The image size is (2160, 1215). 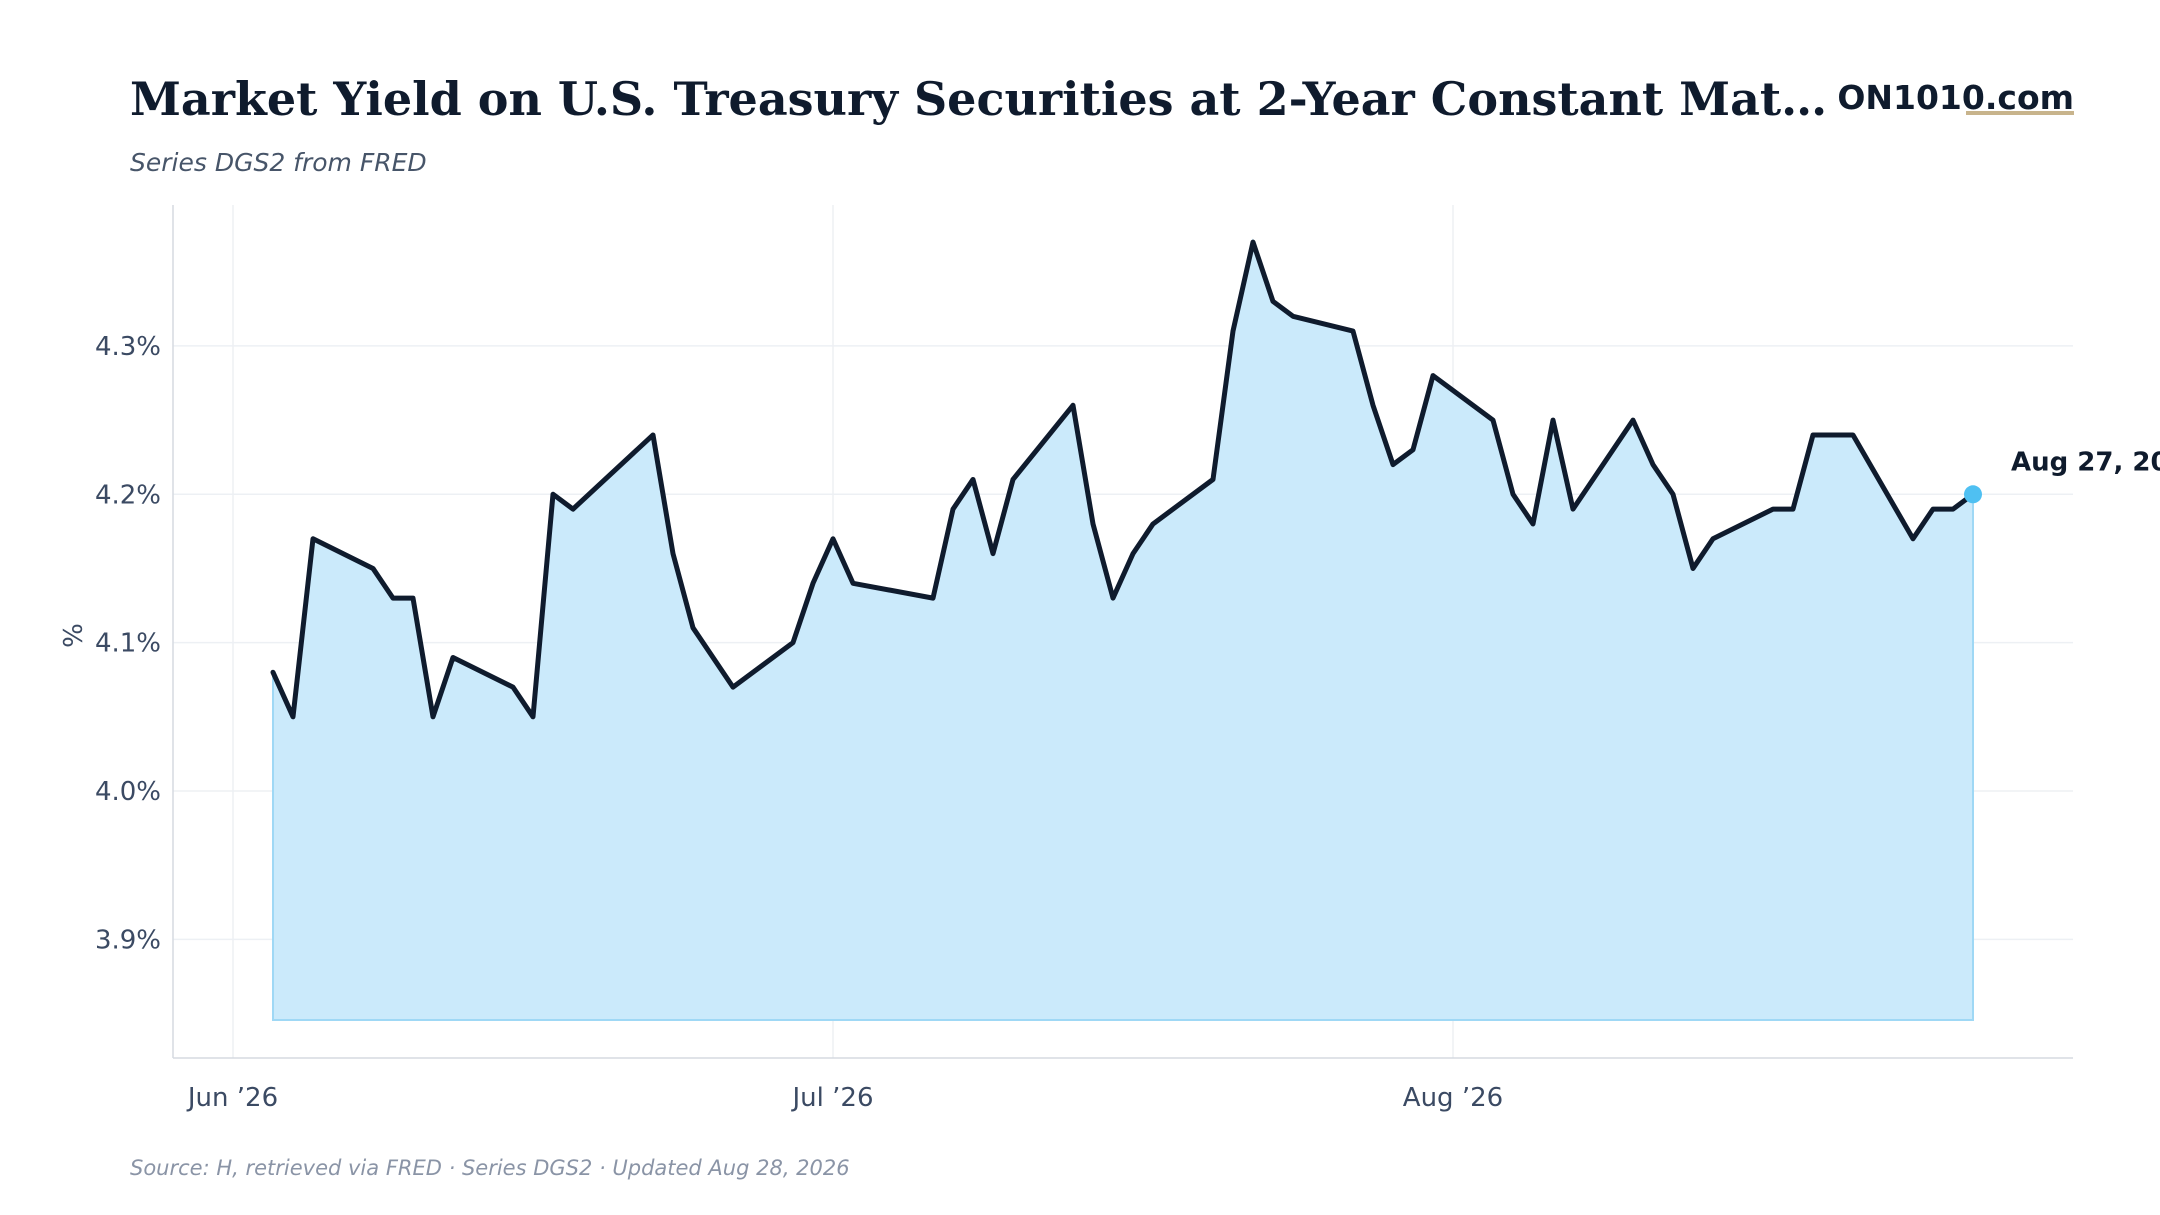 I want to click on last-value-annotation: Aug 27, 2026: 4.20%, so click(x=2085, y=462).